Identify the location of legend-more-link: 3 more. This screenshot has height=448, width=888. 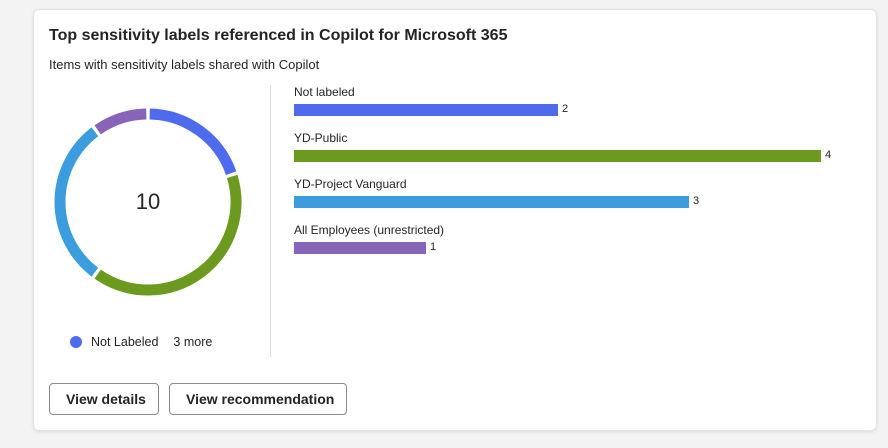
(193, 342).